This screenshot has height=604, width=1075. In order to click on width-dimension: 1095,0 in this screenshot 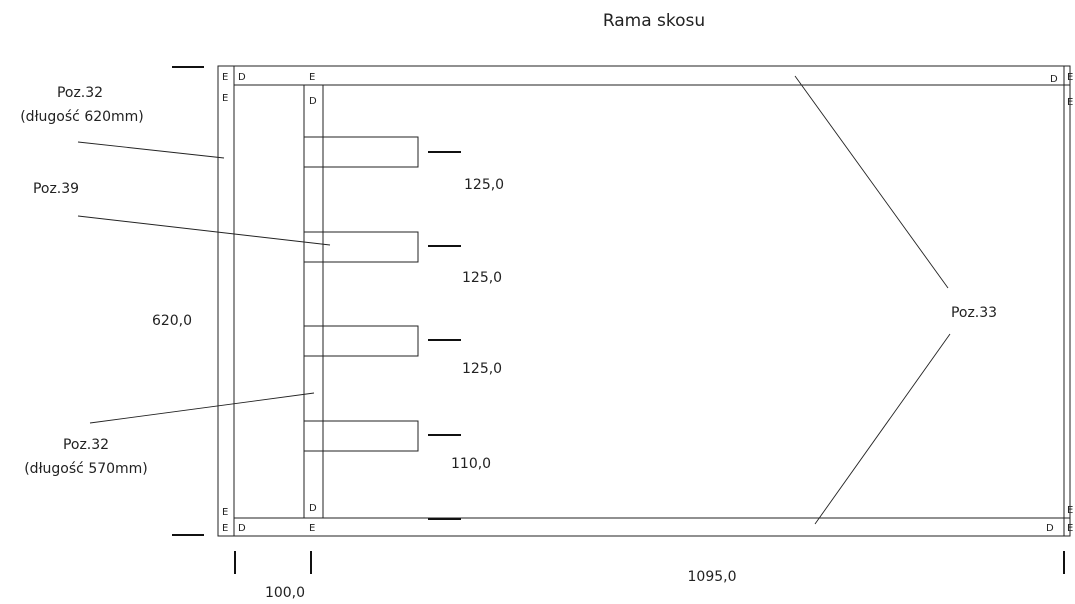, I will do `click(712, 577)`.